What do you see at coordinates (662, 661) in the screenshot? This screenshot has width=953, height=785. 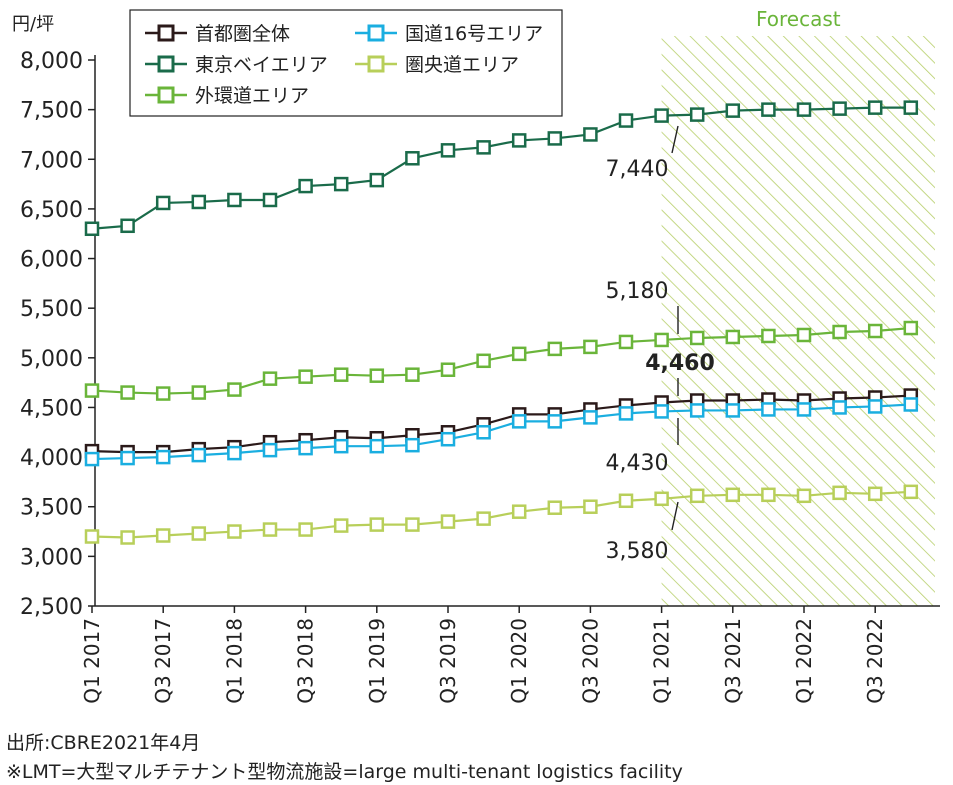 I see `x-tick-label: Q1 2021` at bounding box center [662, 661].